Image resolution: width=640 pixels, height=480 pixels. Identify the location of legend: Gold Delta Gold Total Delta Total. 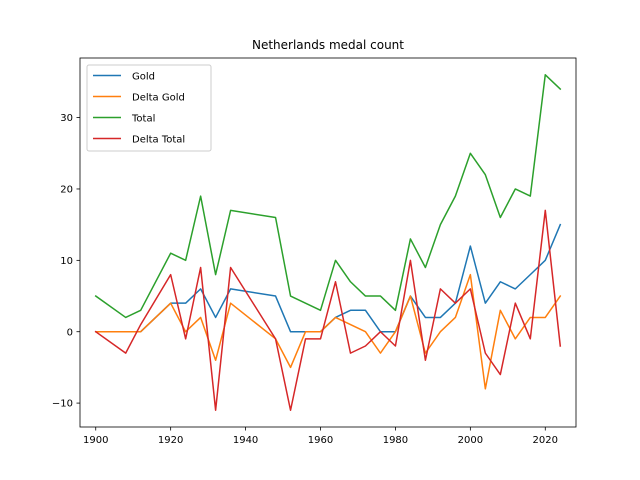
(149, 108).